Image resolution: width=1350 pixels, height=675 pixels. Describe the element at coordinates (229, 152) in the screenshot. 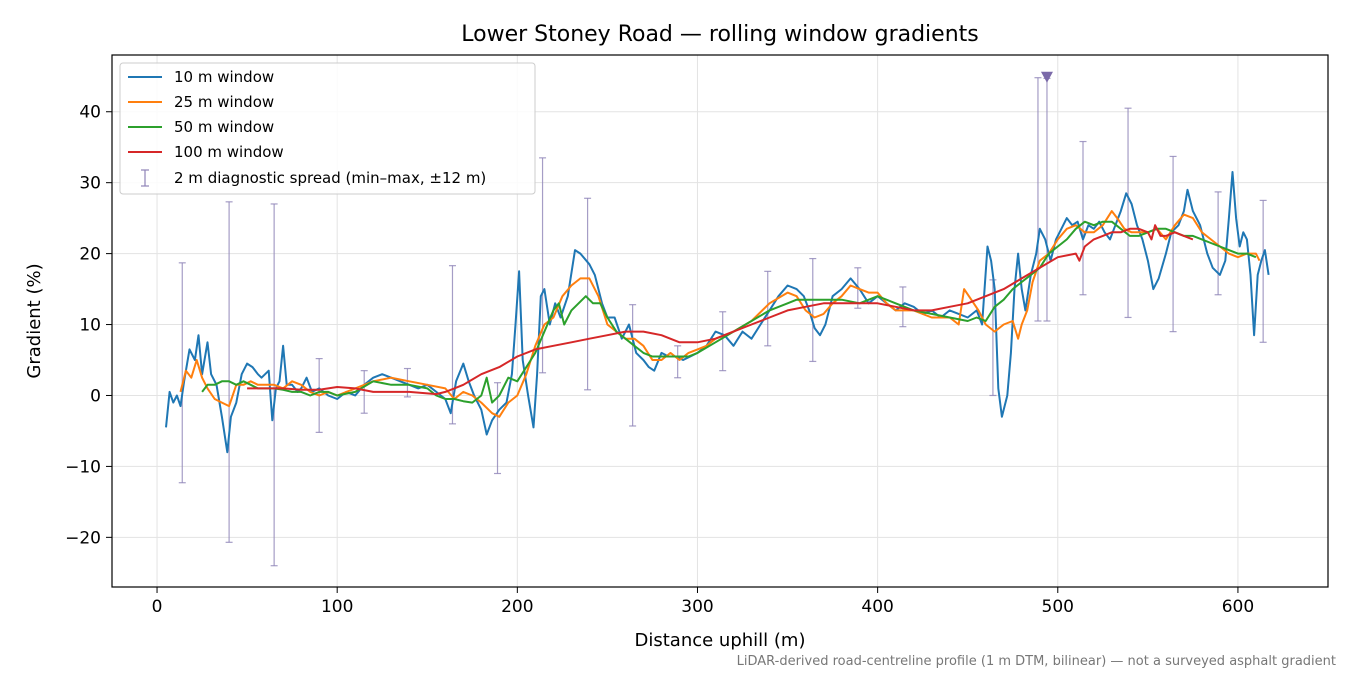

I see `legend-label-100m: 100 m window` at that location.